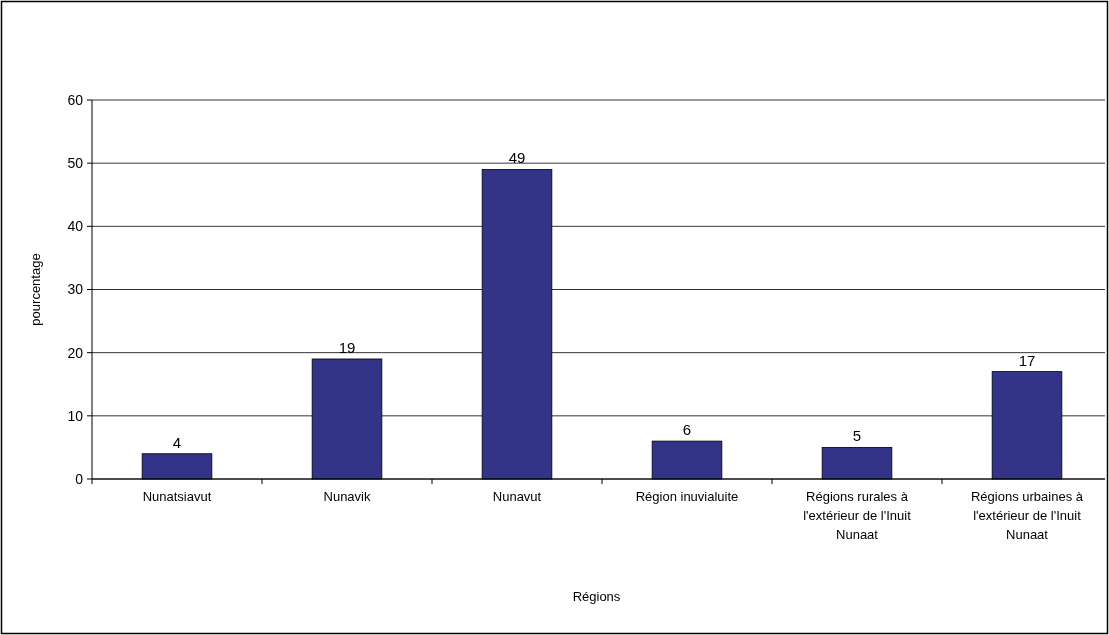 The width and height of the screenshot is (1109, 635). What do you see at coordinates (687, 496) in the screenshot?
I see `x-tick-label: Région inuvialuite` at bounding box center [687, 496].